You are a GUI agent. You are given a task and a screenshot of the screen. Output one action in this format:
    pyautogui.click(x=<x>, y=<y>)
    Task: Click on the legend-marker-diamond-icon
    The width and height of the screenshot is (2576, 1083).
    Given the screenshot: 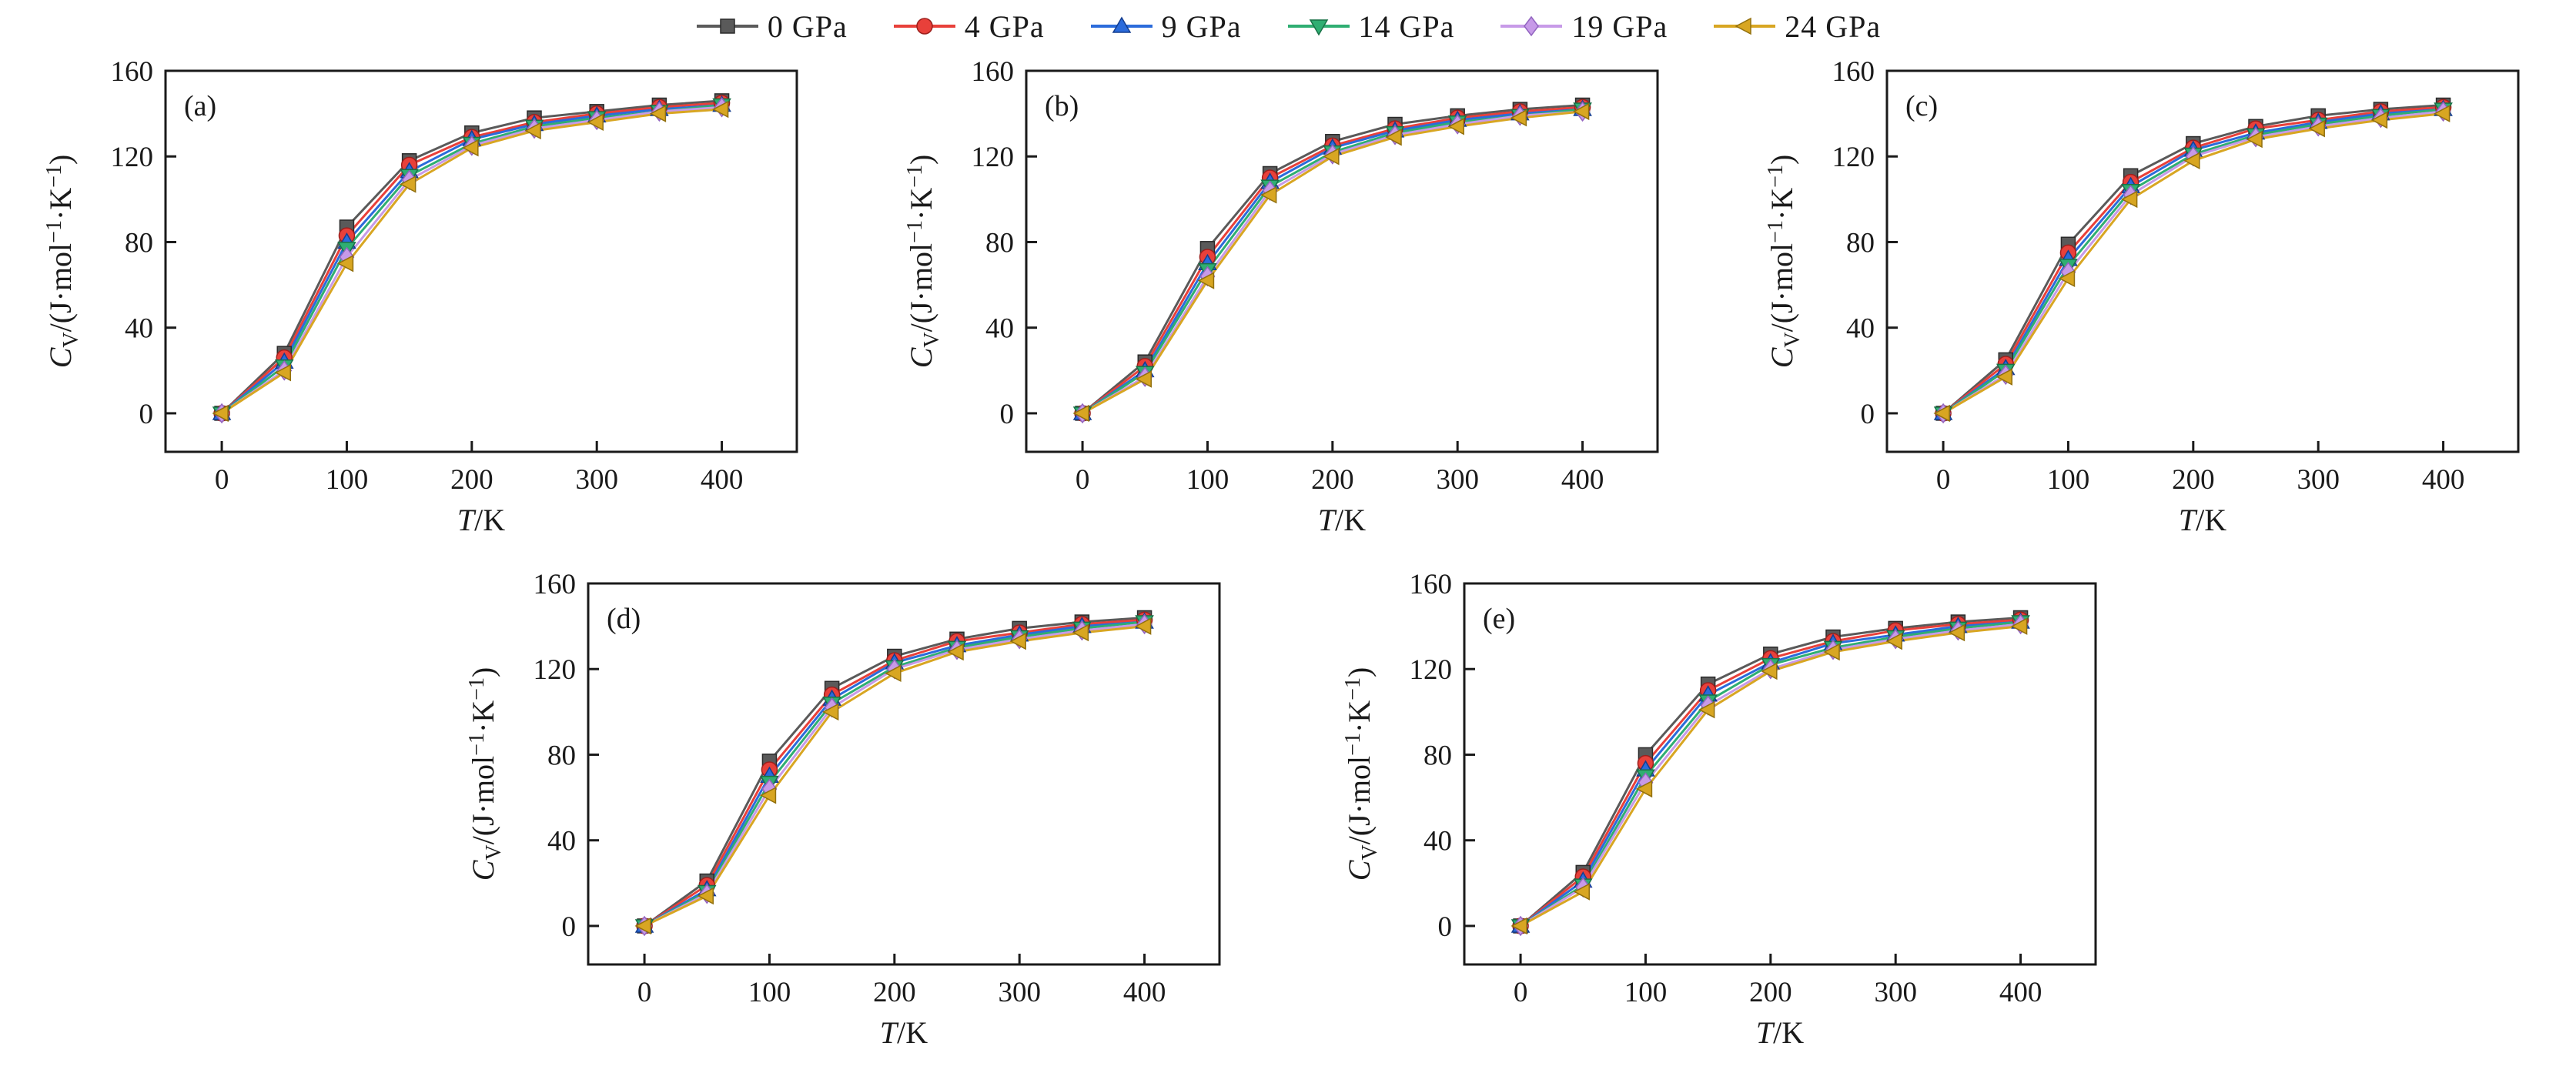 What is the action you would take?
    pyautogui.click(x=1532, y=26)
    